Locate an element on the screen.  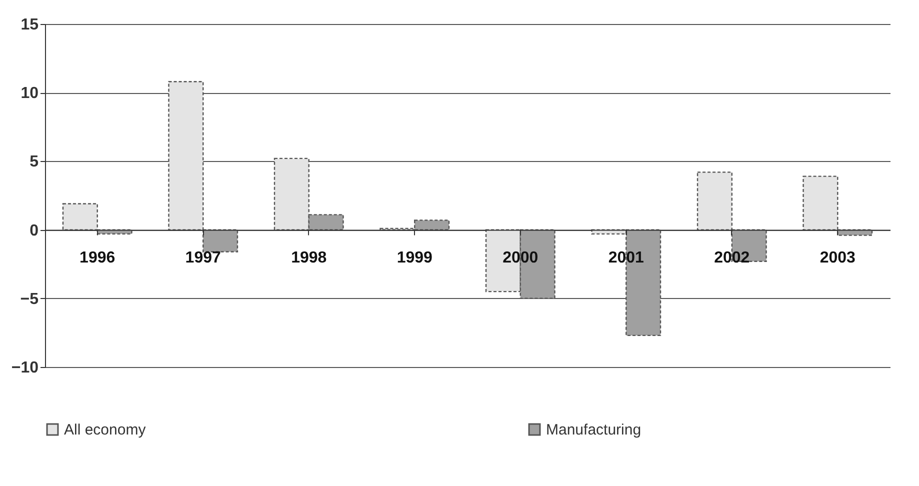
x-tick-label: 2003 is located at coordinates (838, 257).